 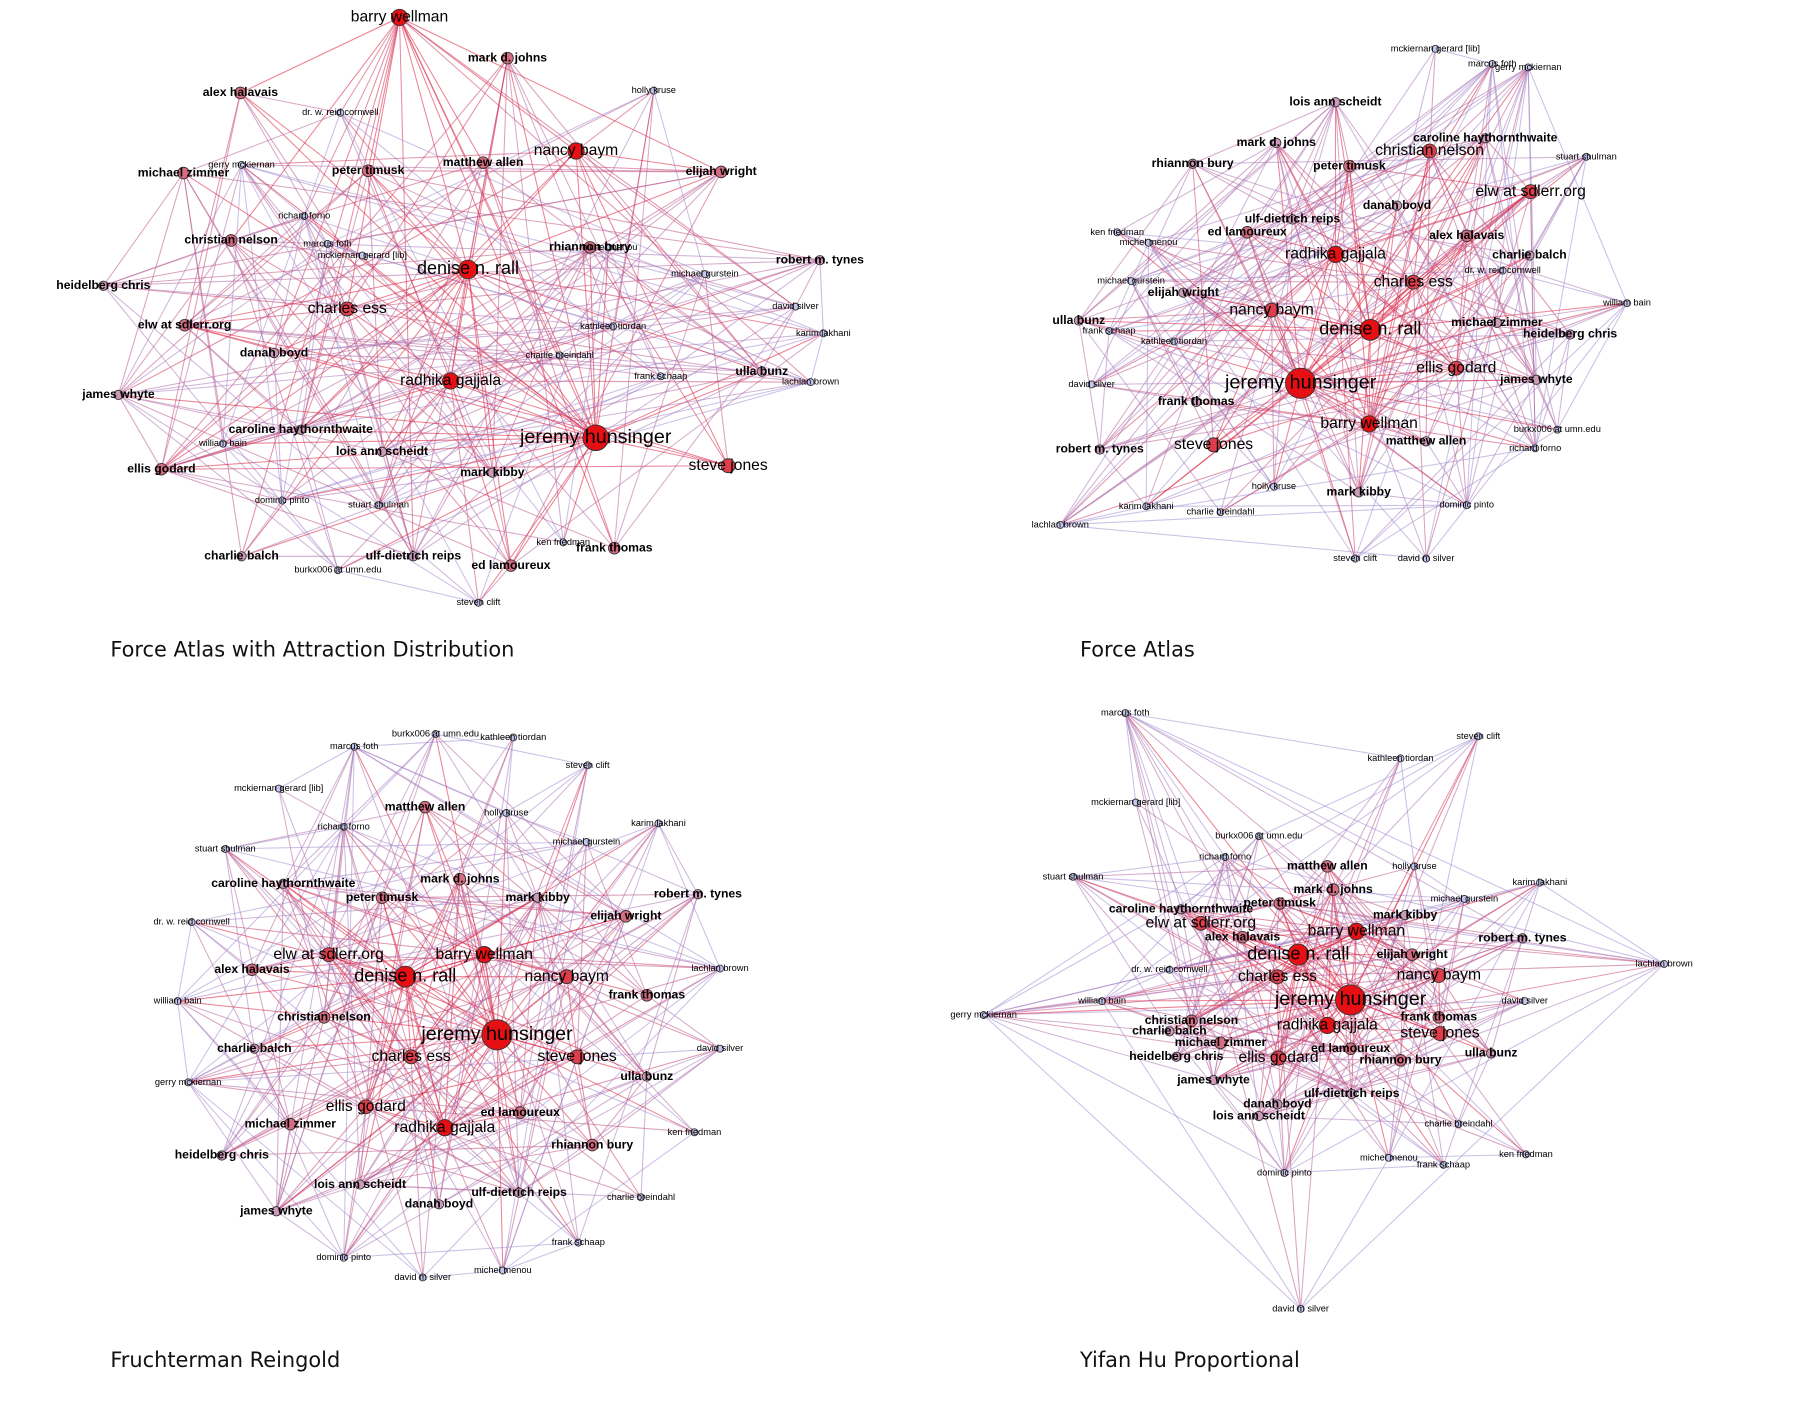 I want to click on node-label: michael zimmer, so click(x=1221, y=1042).